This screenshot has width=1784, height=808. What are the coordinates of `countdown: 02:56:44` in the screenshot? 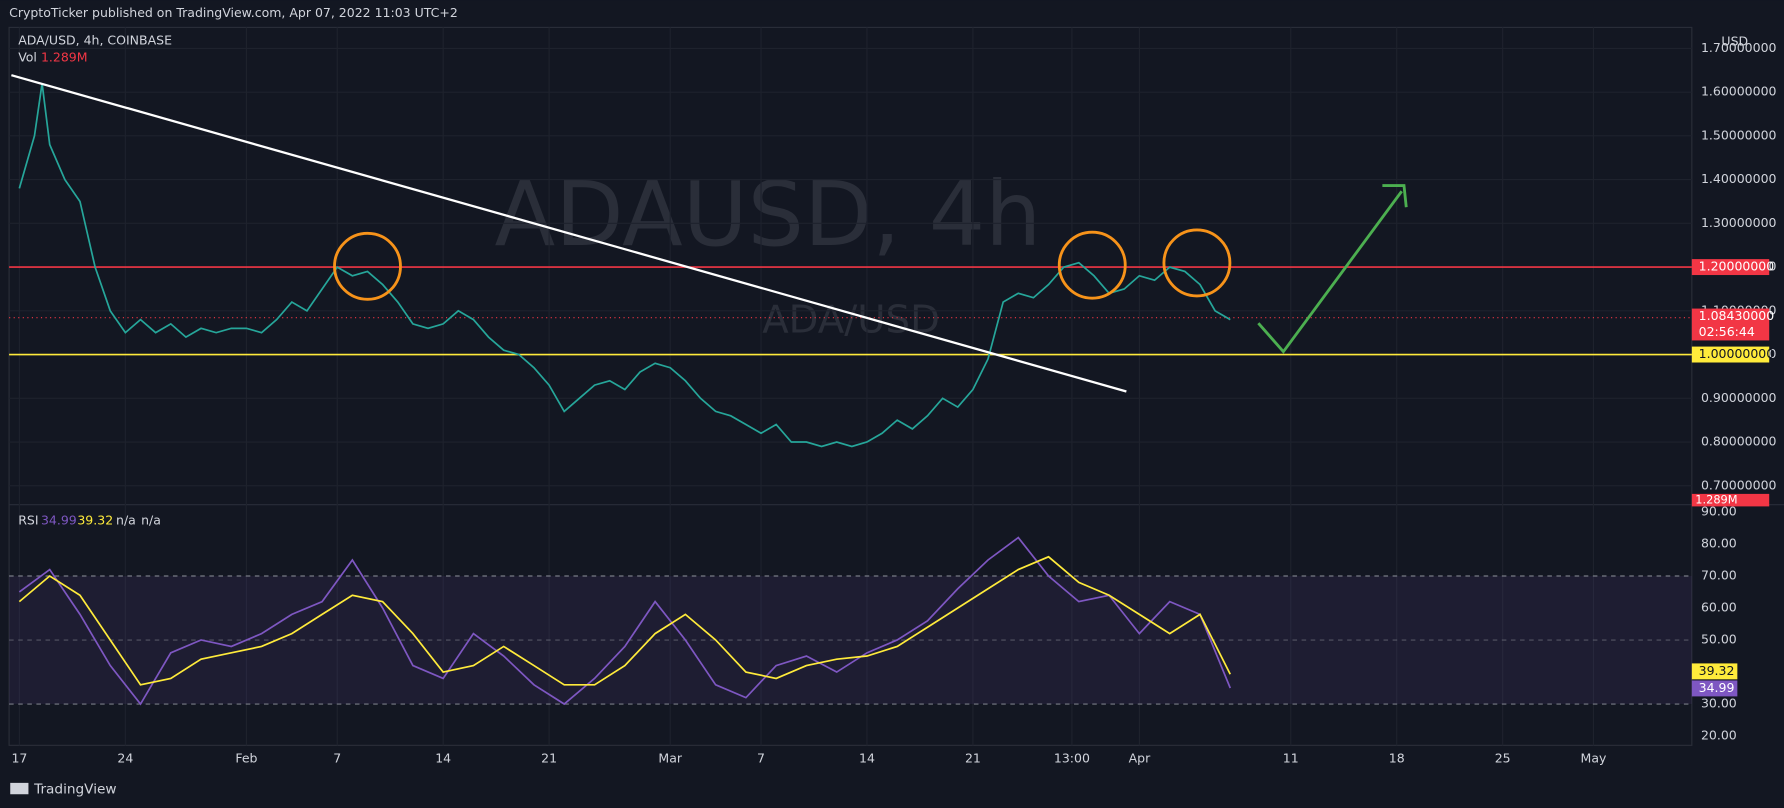 It's located at (1727, 331).